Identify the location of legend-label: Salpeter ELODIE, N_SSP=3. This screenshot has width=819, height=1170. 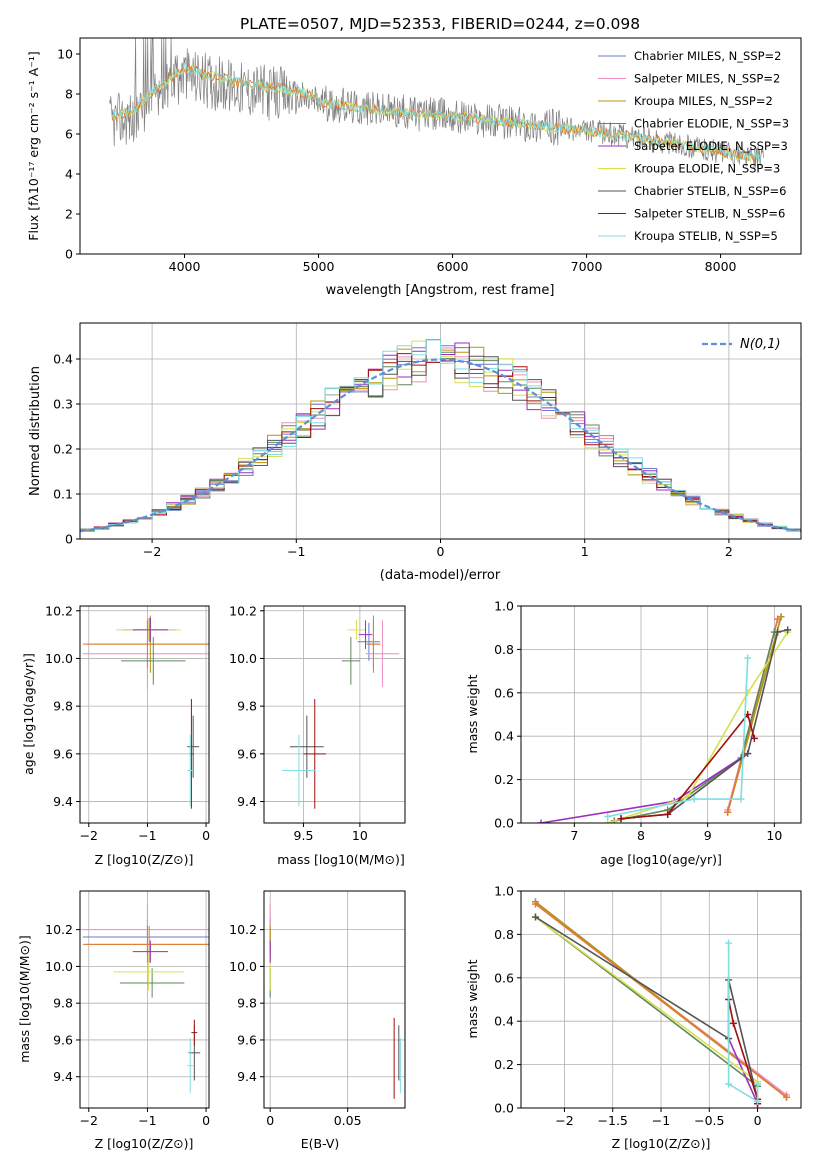
(711, 146).